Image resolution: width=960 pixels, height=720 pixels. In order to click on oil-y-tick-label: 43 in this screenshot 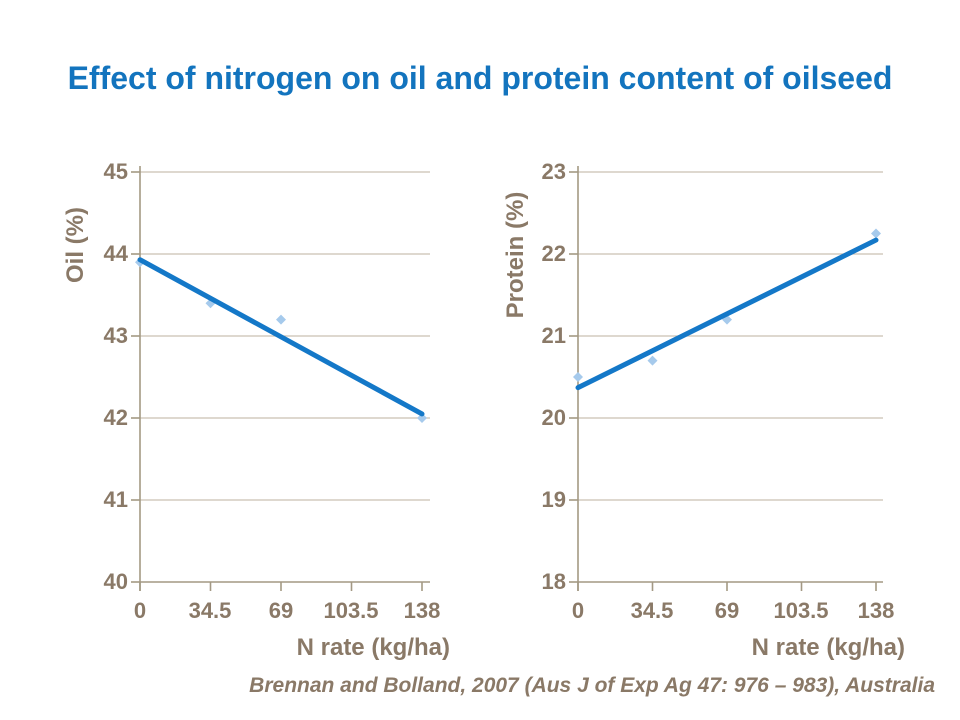, I will do `click(115, 335)`.